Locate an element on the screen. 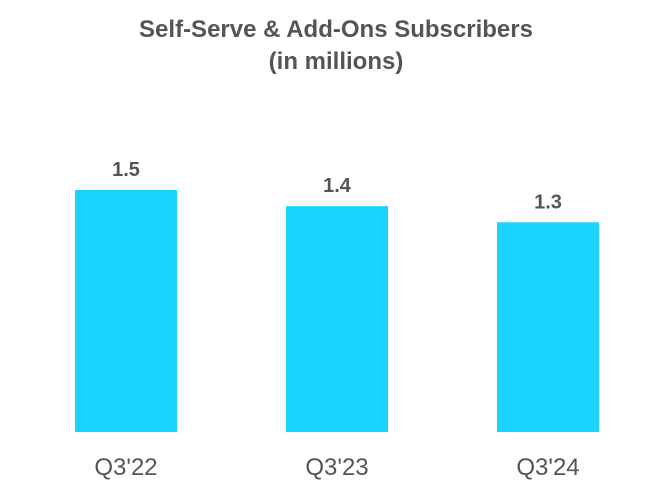 This screenshot has width=672, height=480. x-tick-label: Q3'22 is located at coordinates (125, 467).